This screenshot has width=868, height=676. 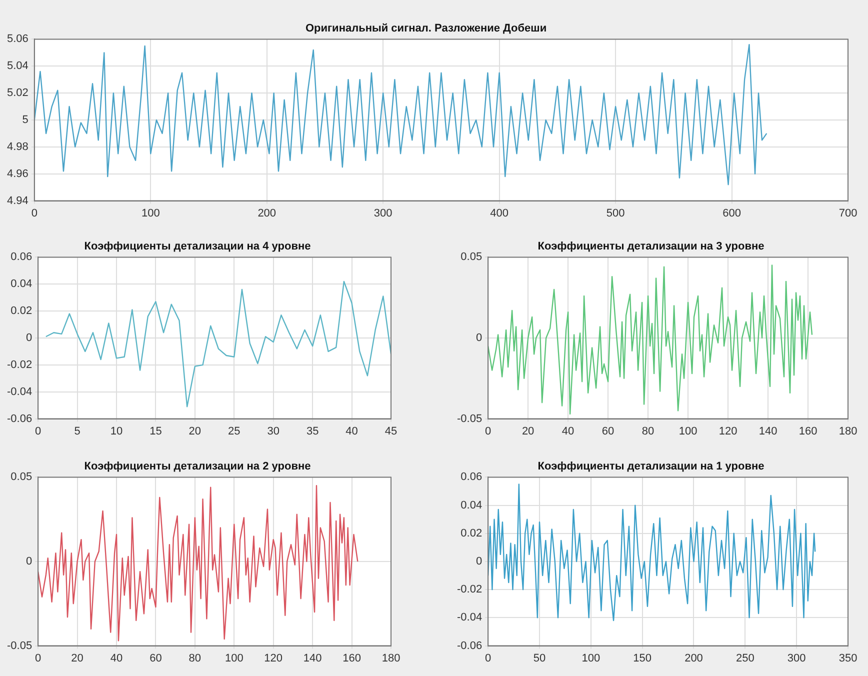 What do you see at coordinates (77, 431) in the screenshot?
I see `x-tick-label: 5` at bounding box center [77, 431].